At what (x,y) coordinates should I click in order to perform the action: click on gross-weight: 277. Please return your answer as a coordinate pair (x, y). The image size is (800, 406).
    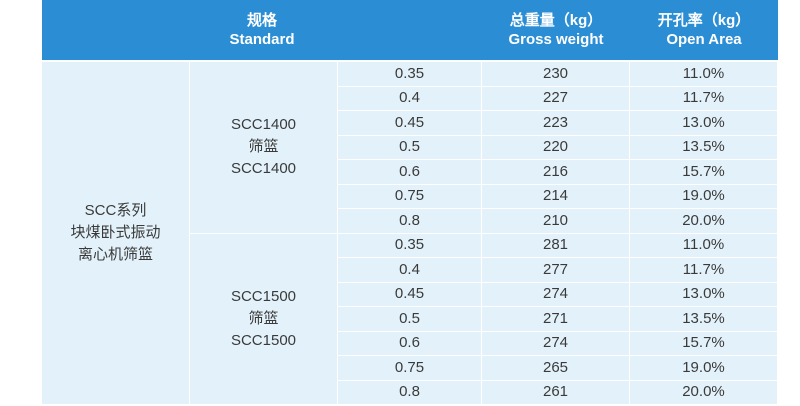
    Looking at the image, I should click on (556, 270).